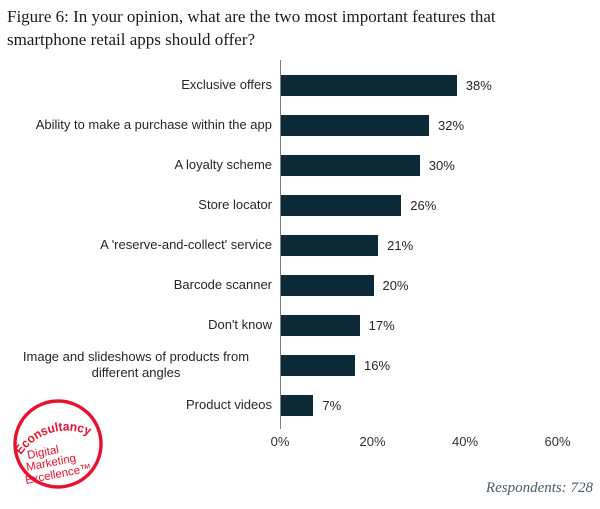 The width and height of the screenshot is (600, 509). Describe the element at coordinates (423, 205) in the screenshot. I see `value-label: 26%` at that location.